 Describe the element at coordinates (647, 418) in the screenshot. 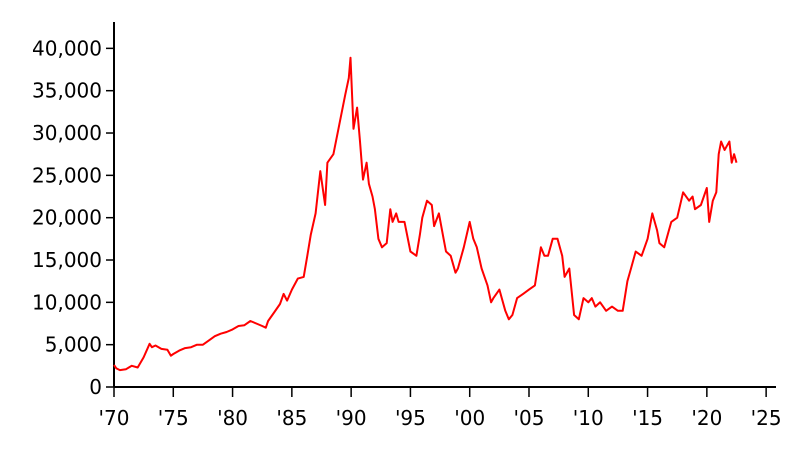

I see `x-tick-label: '15` at that location.